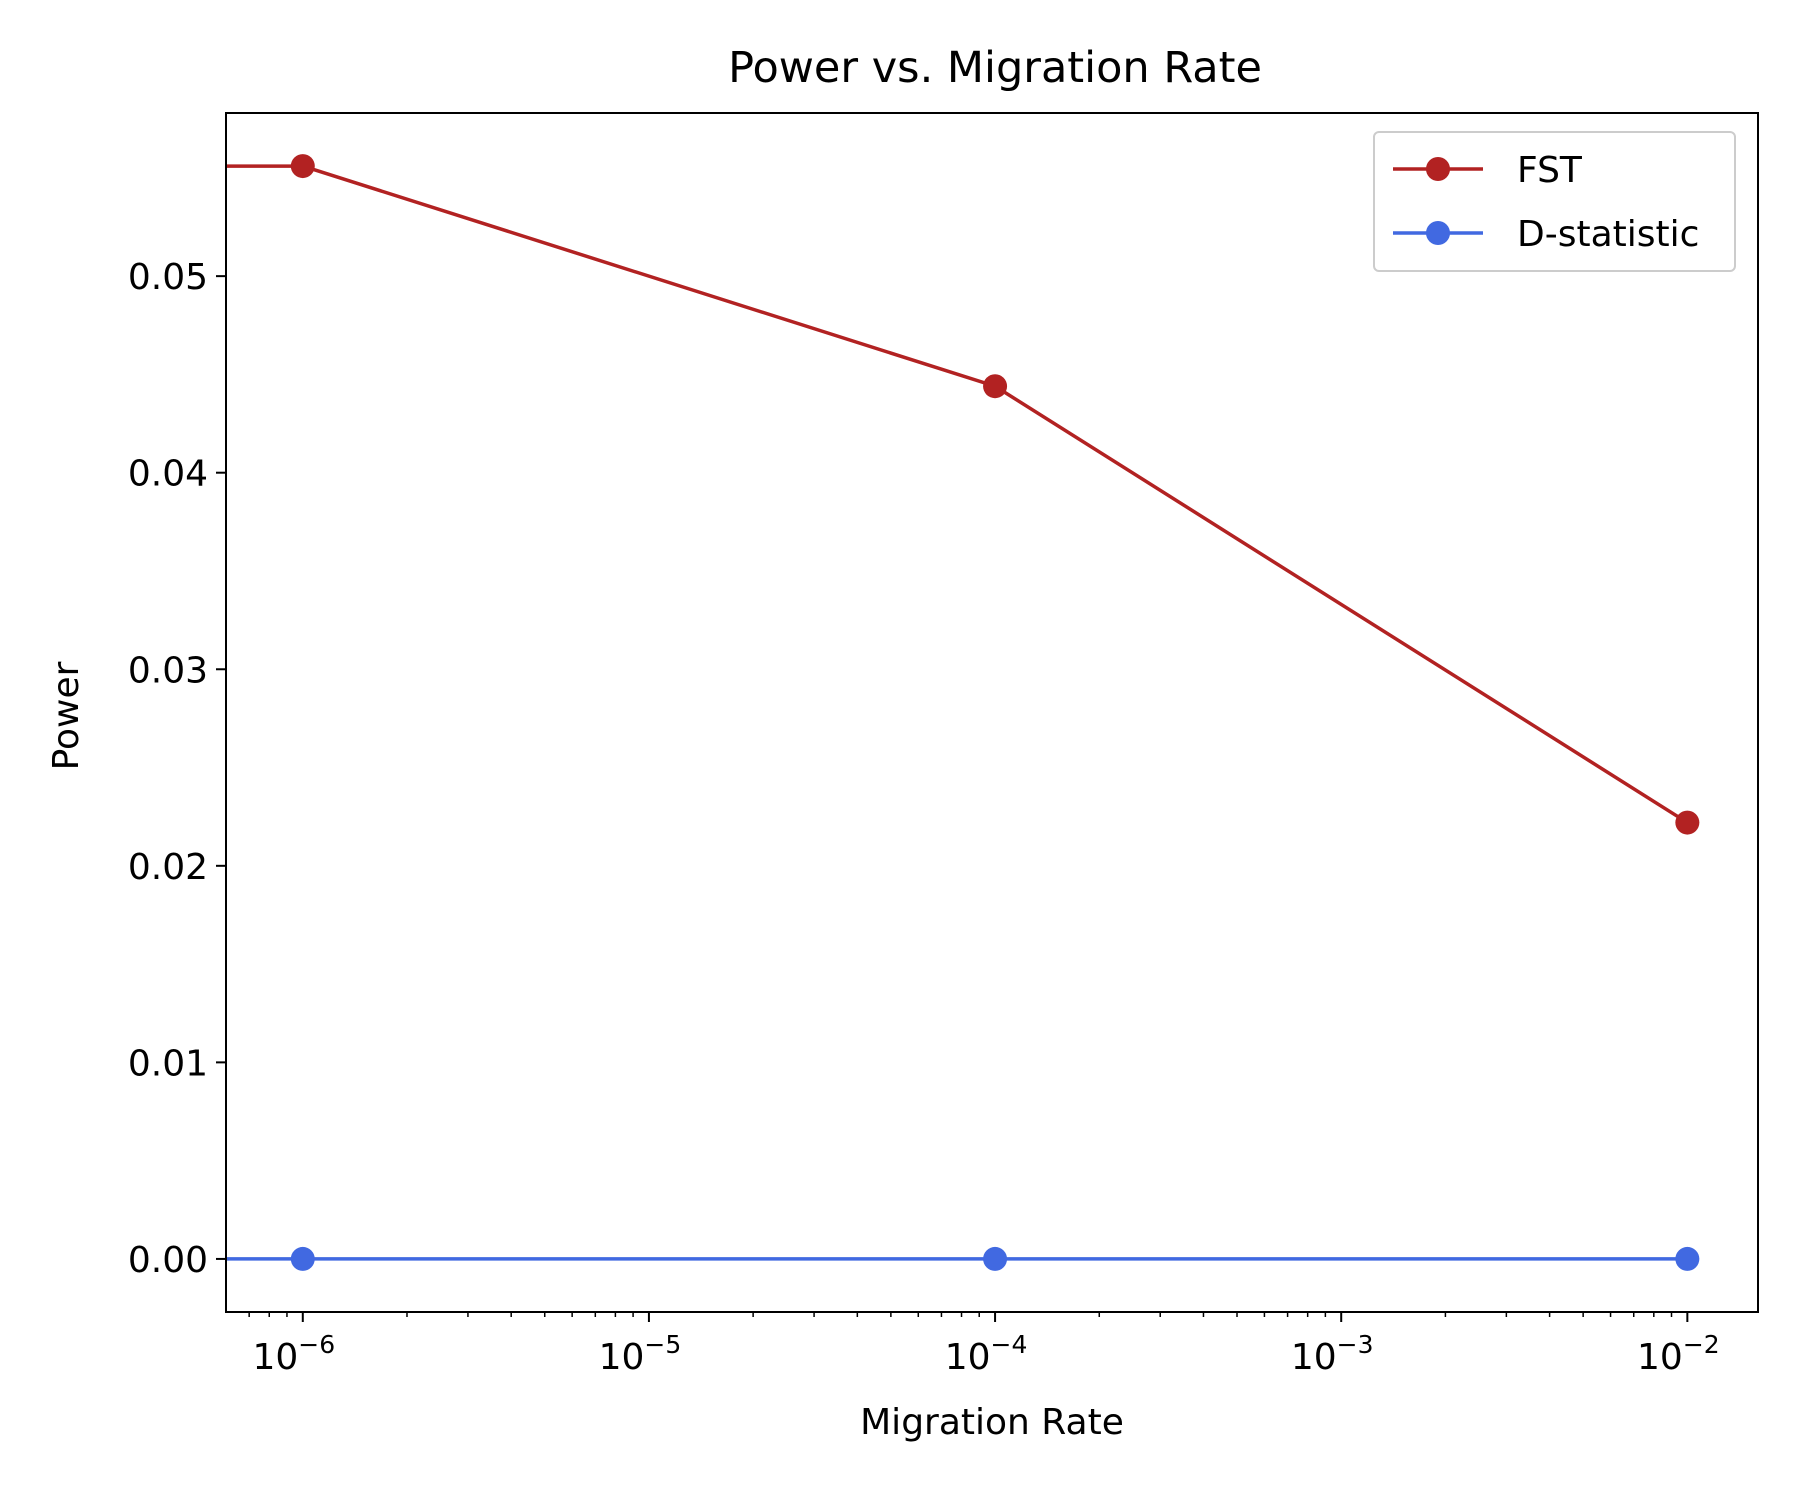 The image size is (1800, 1500). Describe the element at coordinates (640, 1354) in the screenshot. I see `x-tick-label: 10⁻⁵` at that location.